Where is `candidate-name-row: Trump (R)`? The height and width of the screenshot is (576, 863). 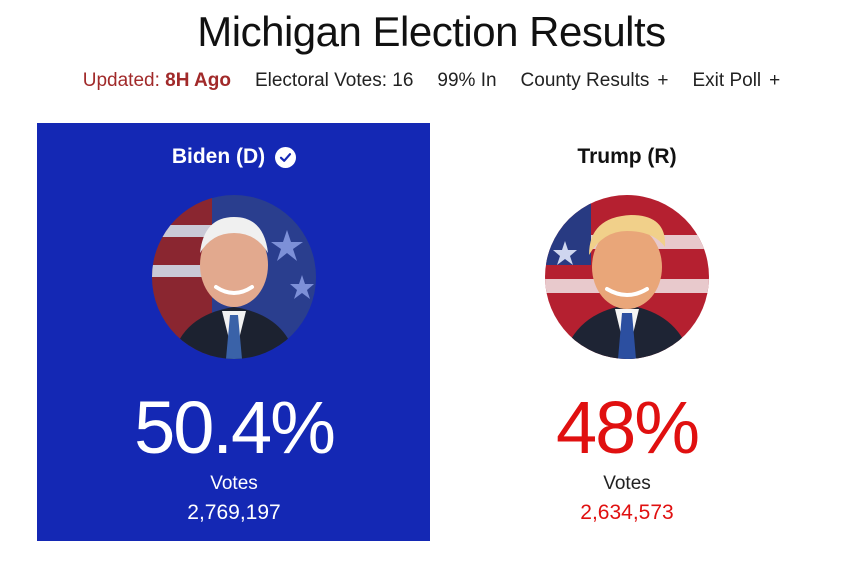
candidate-name-row: Trump (R) is located at coordinates (627, 157).